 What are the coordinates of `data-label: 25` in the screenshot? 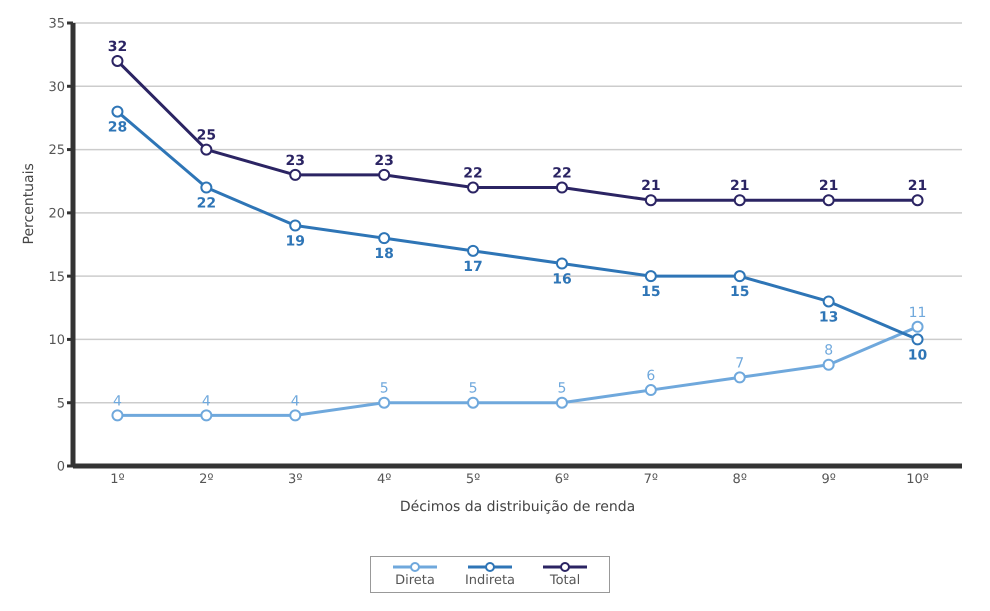 It's located at (206, 136).